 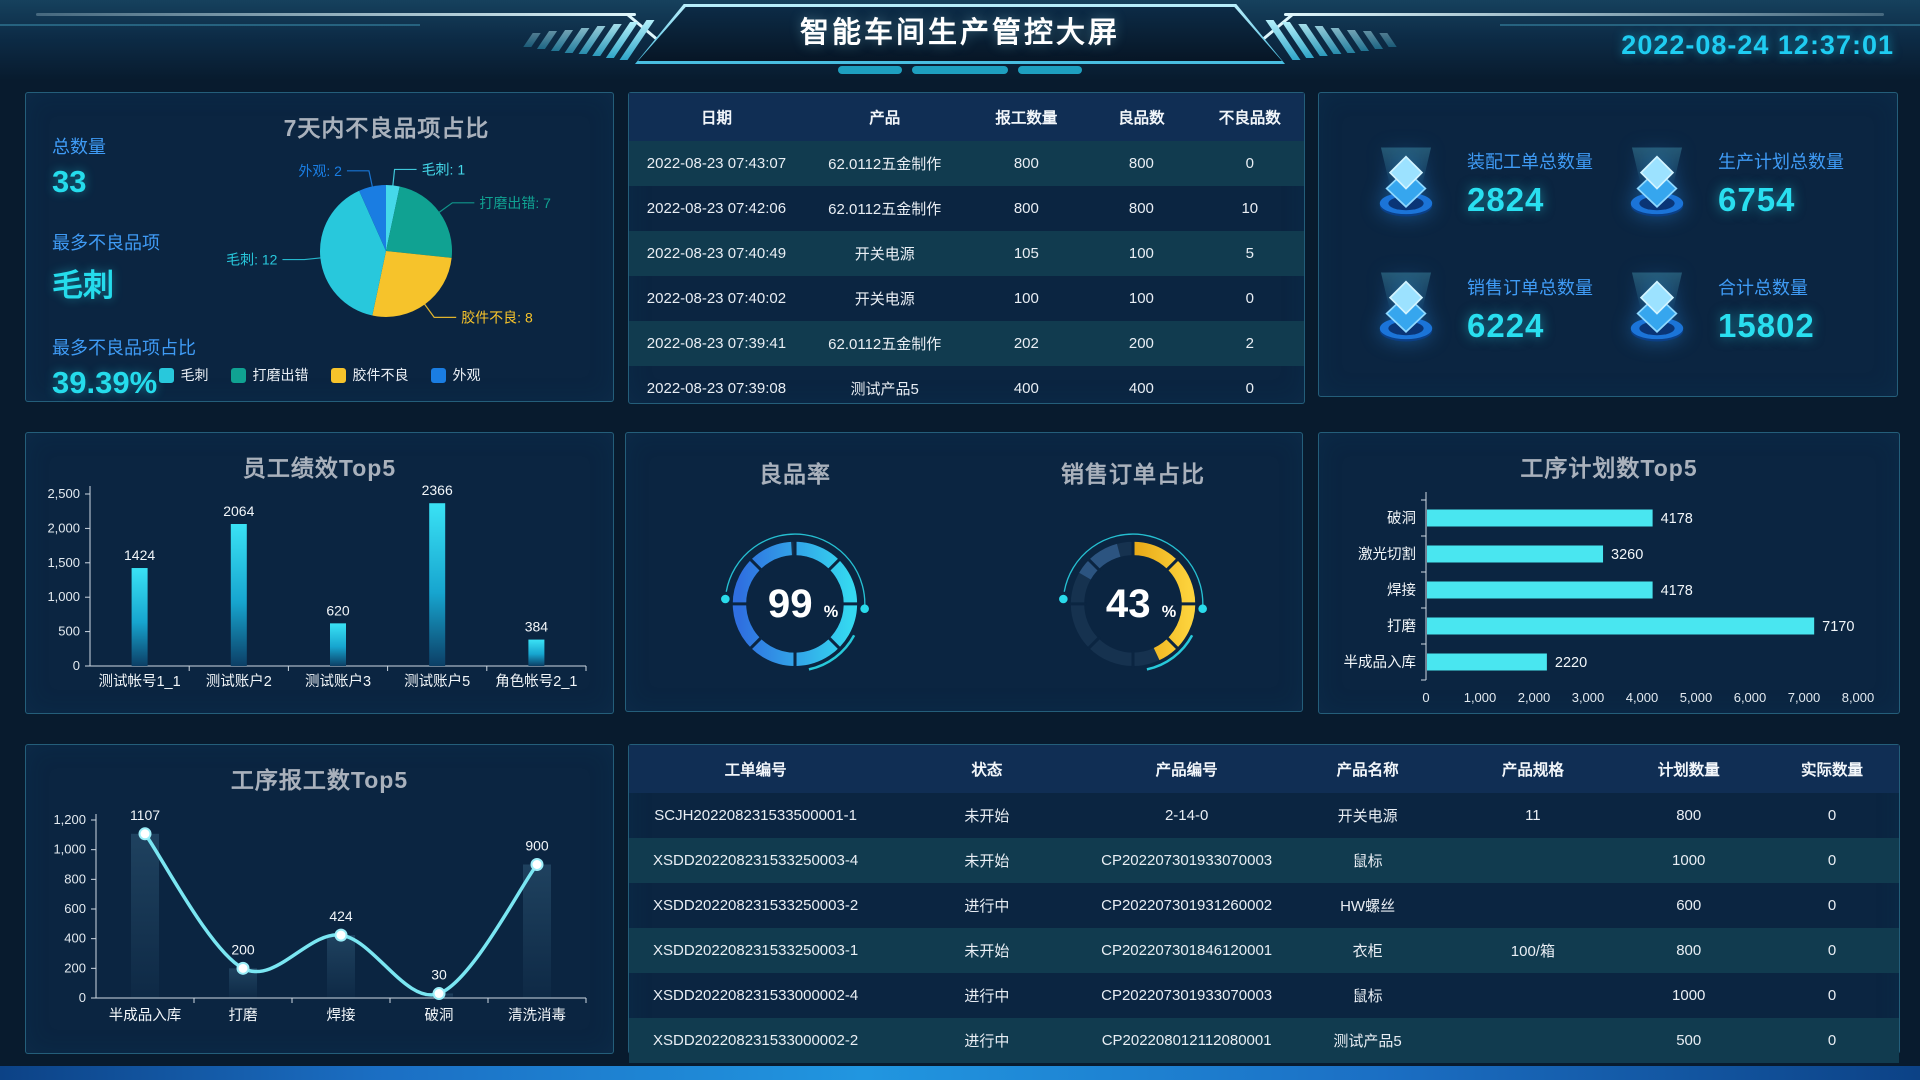 I want to click on svg-text: 4178, so click(x=1677, y=519).